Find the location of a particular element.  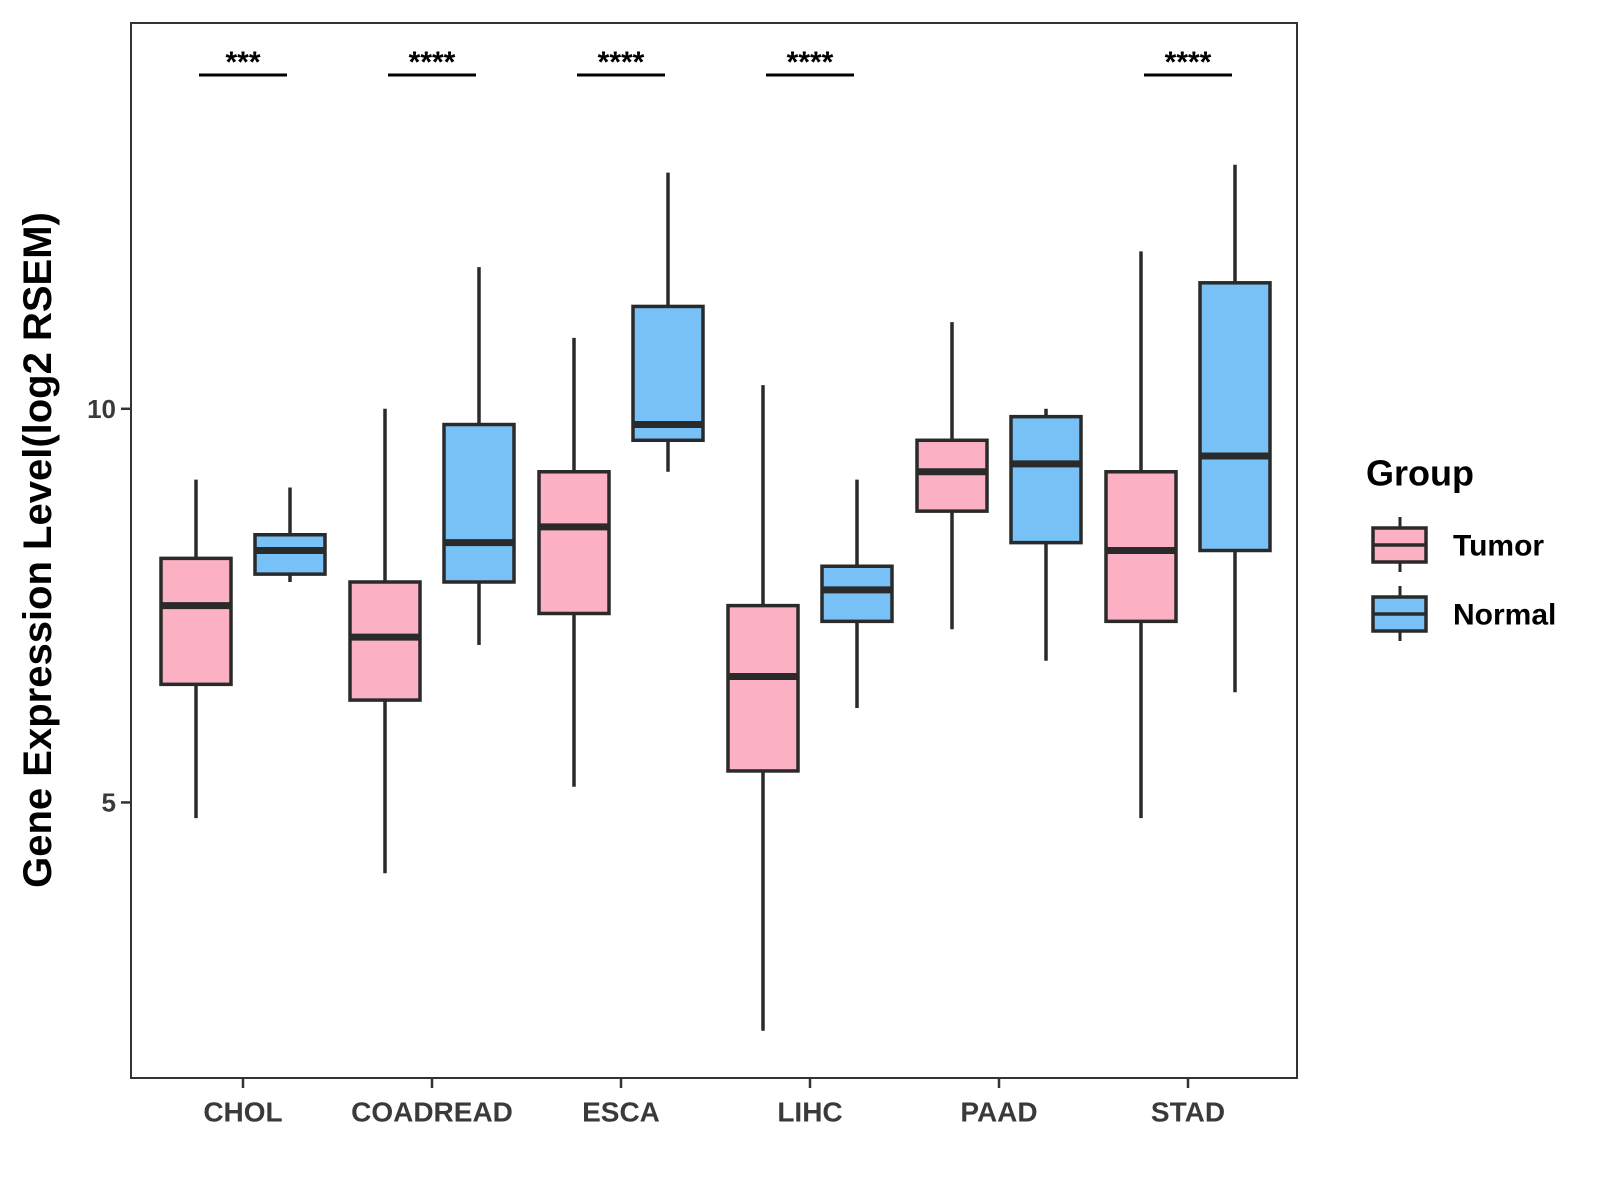

significance-label-stad: **** is located at coordinates (1188, 62).